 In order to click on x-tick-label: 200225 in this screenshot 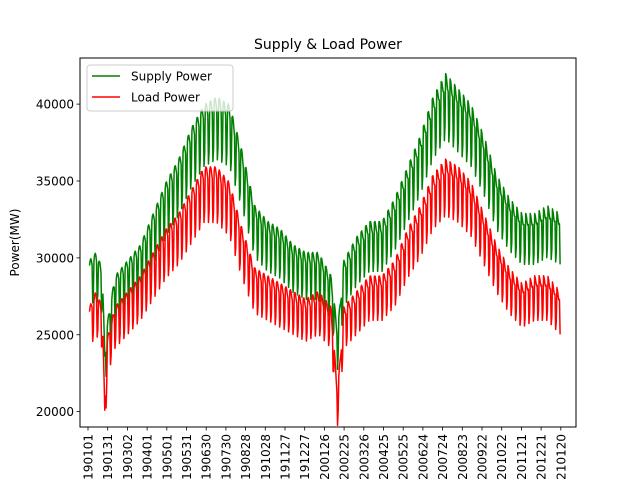, I will do `click(345, 457)`.